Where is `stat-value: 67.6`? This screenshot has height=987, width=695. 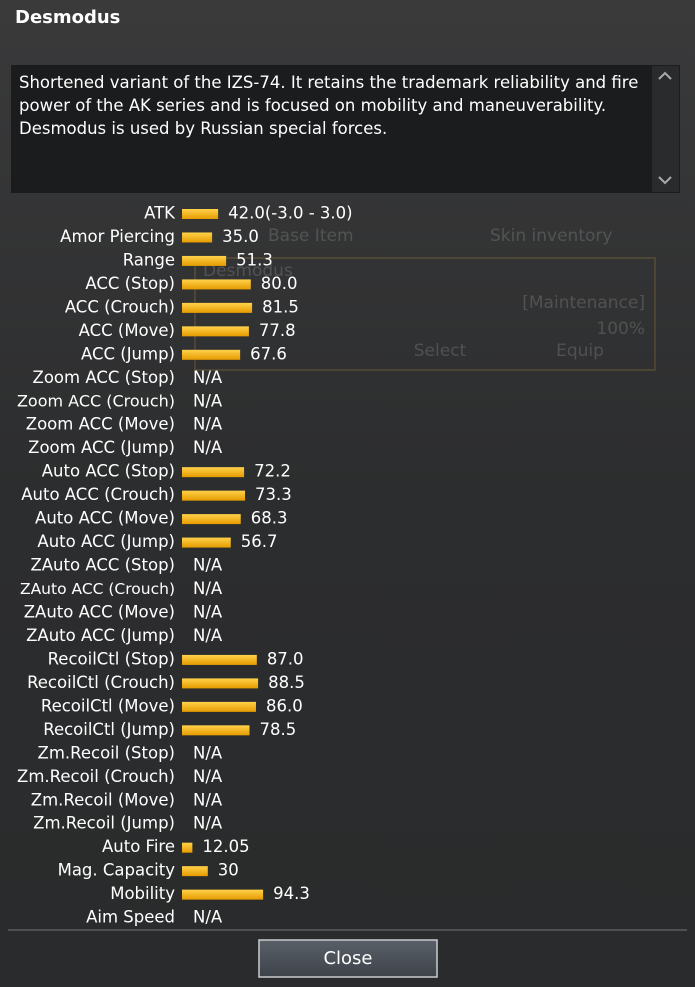 stat-value: 67.6 is located at coordinates (268, 353).